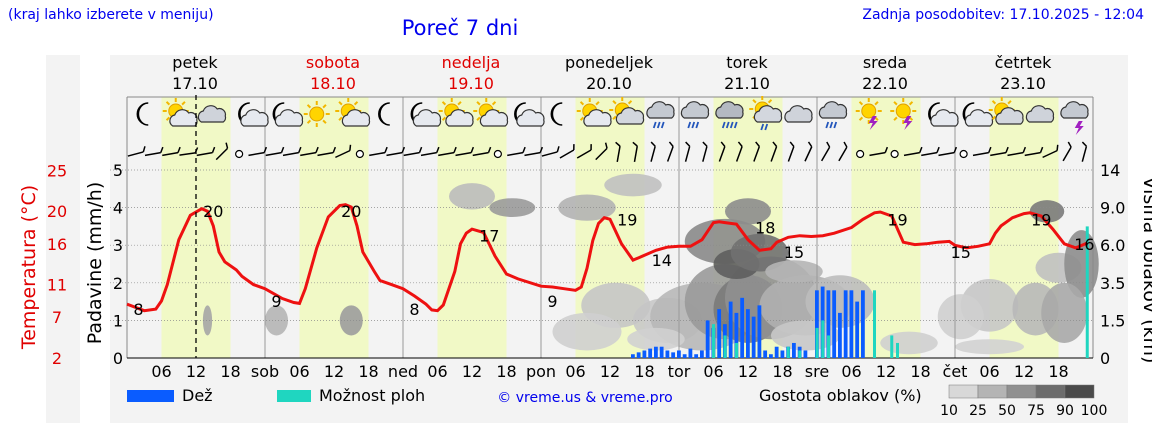  What do you see at coordinates (587, 331) in the screenshot?
I see `cloud-cell` at bounding box center [587, 331].